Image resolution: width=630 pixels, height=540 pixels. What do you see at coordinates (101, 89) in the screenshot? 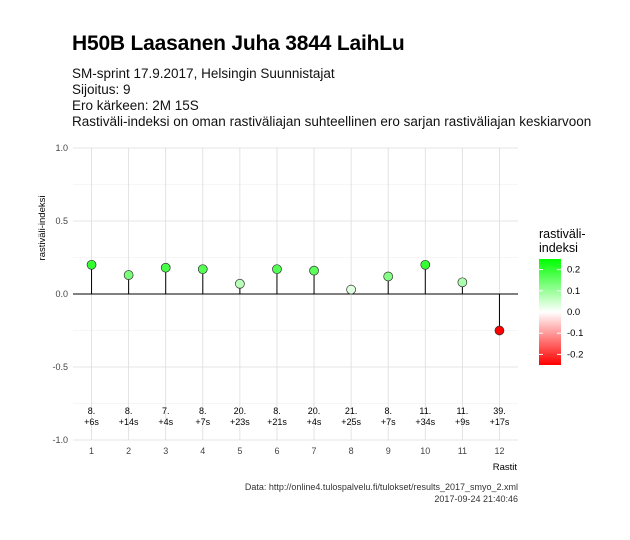
I see `subtitle-placement: Sijoitus: 9` at bounding box center [101, 89].